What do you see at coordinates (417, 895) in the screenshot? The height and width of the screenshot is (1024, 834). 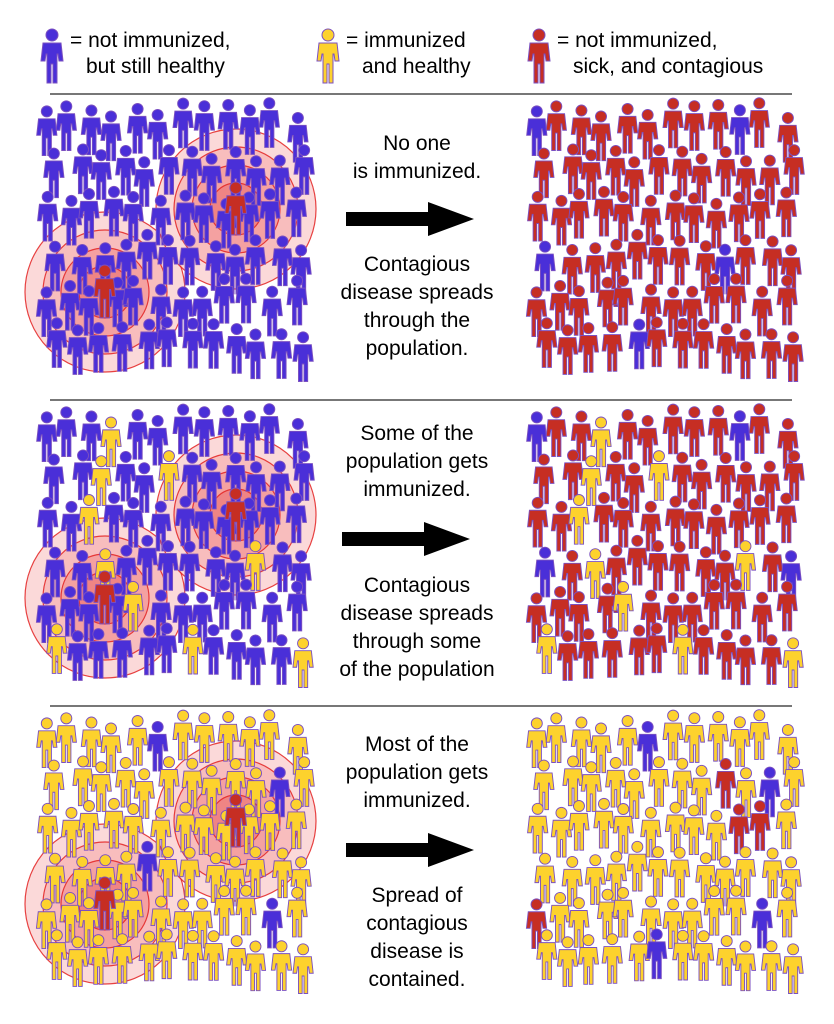 I see `caption-line: Spread of` at bounding box center [417, 895].